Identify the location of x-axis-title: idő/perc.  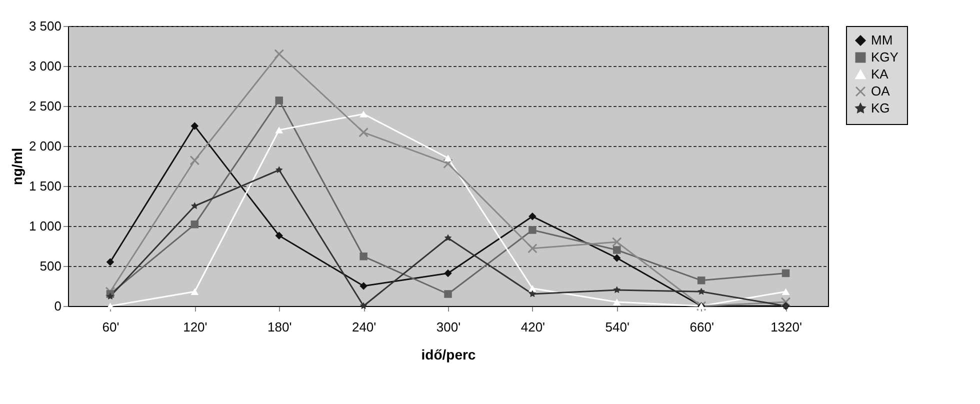
(448, 354).